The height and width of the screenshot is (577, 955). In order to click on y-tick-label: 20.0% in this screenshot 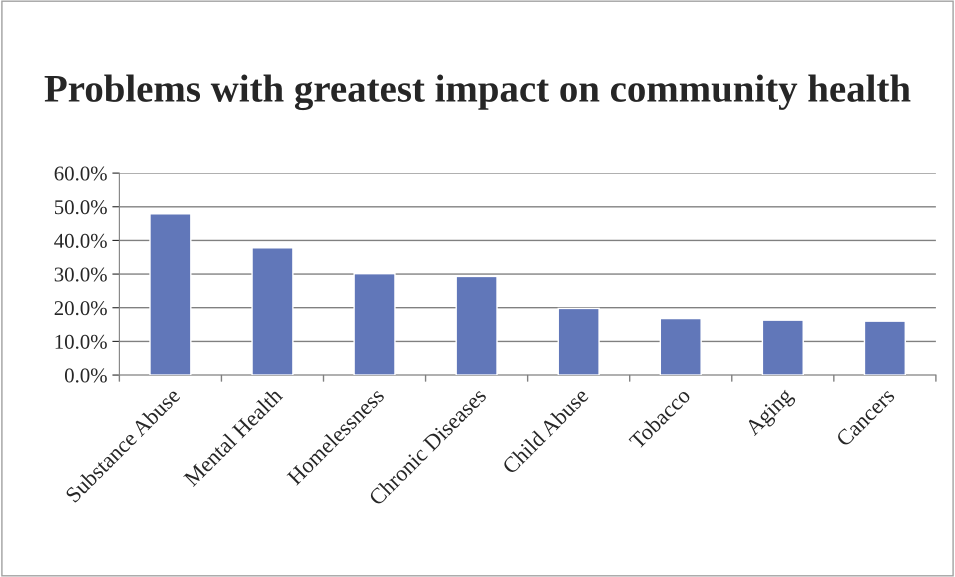, I will do `click(80, 308)`.